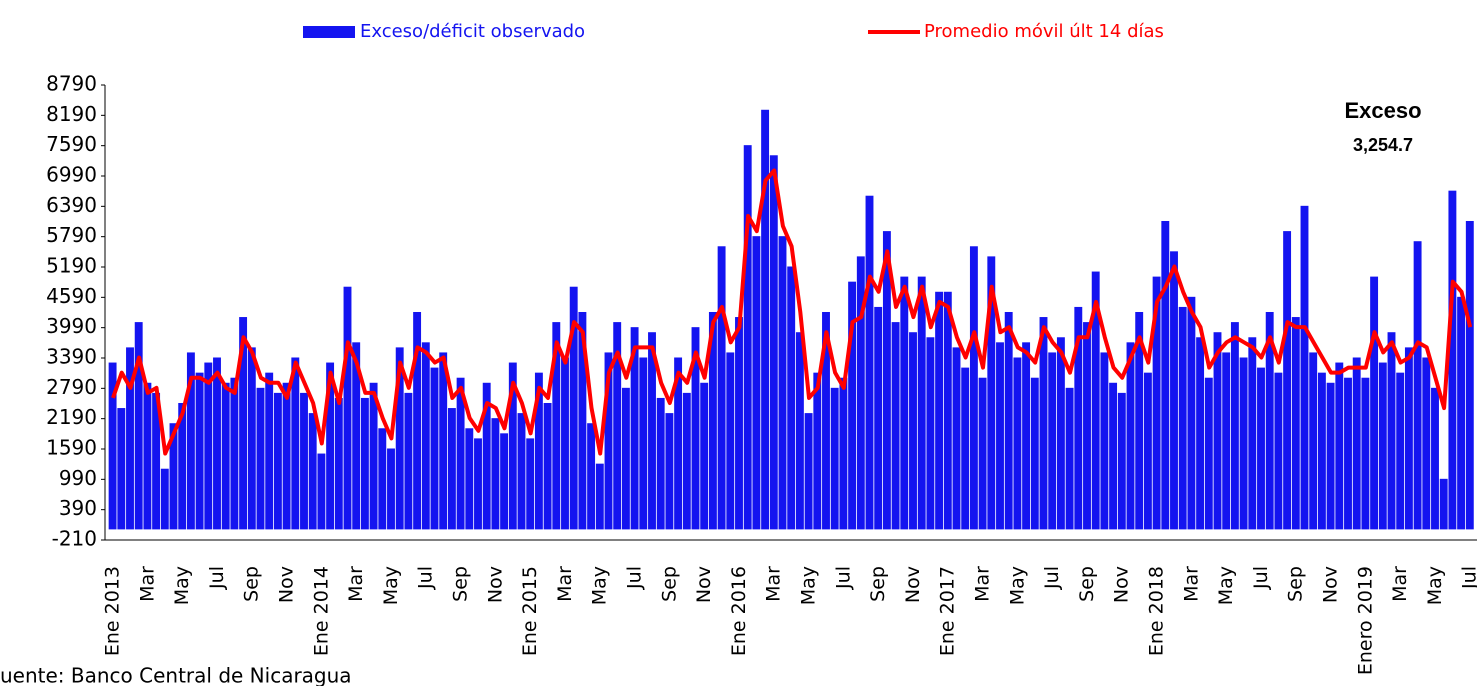 The image size is (1477, 686). I want to click on x-tick-label: Ene 2018, so click(1157, 611).